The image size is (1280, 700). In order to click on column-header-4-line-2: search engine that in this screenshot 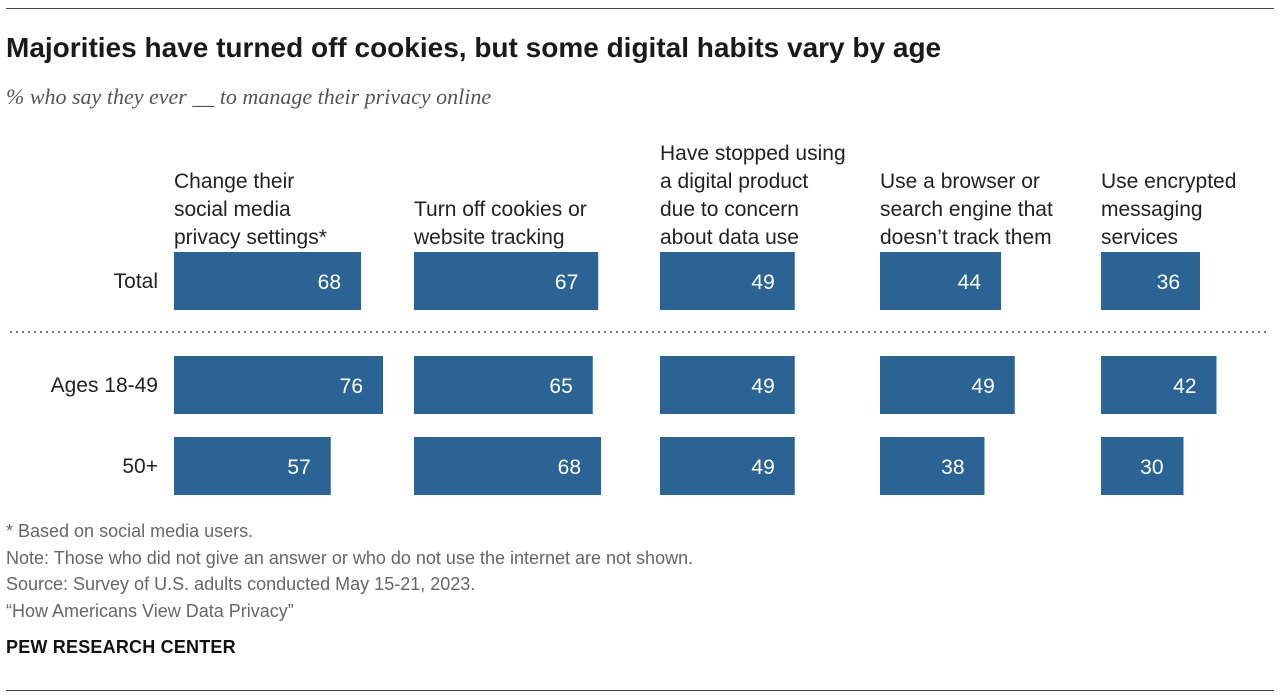, I will do `click(966, 209)`.